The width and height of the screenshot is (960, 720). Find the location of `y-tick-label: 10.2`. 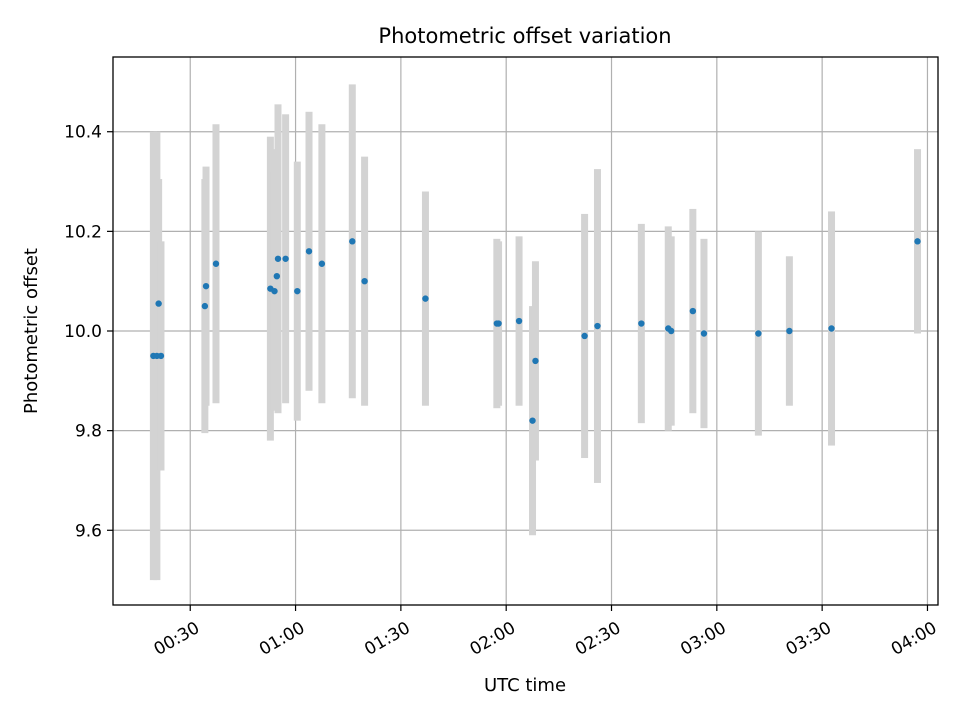

y-tick-label: 10.2 is located at coordinates (83, 232).